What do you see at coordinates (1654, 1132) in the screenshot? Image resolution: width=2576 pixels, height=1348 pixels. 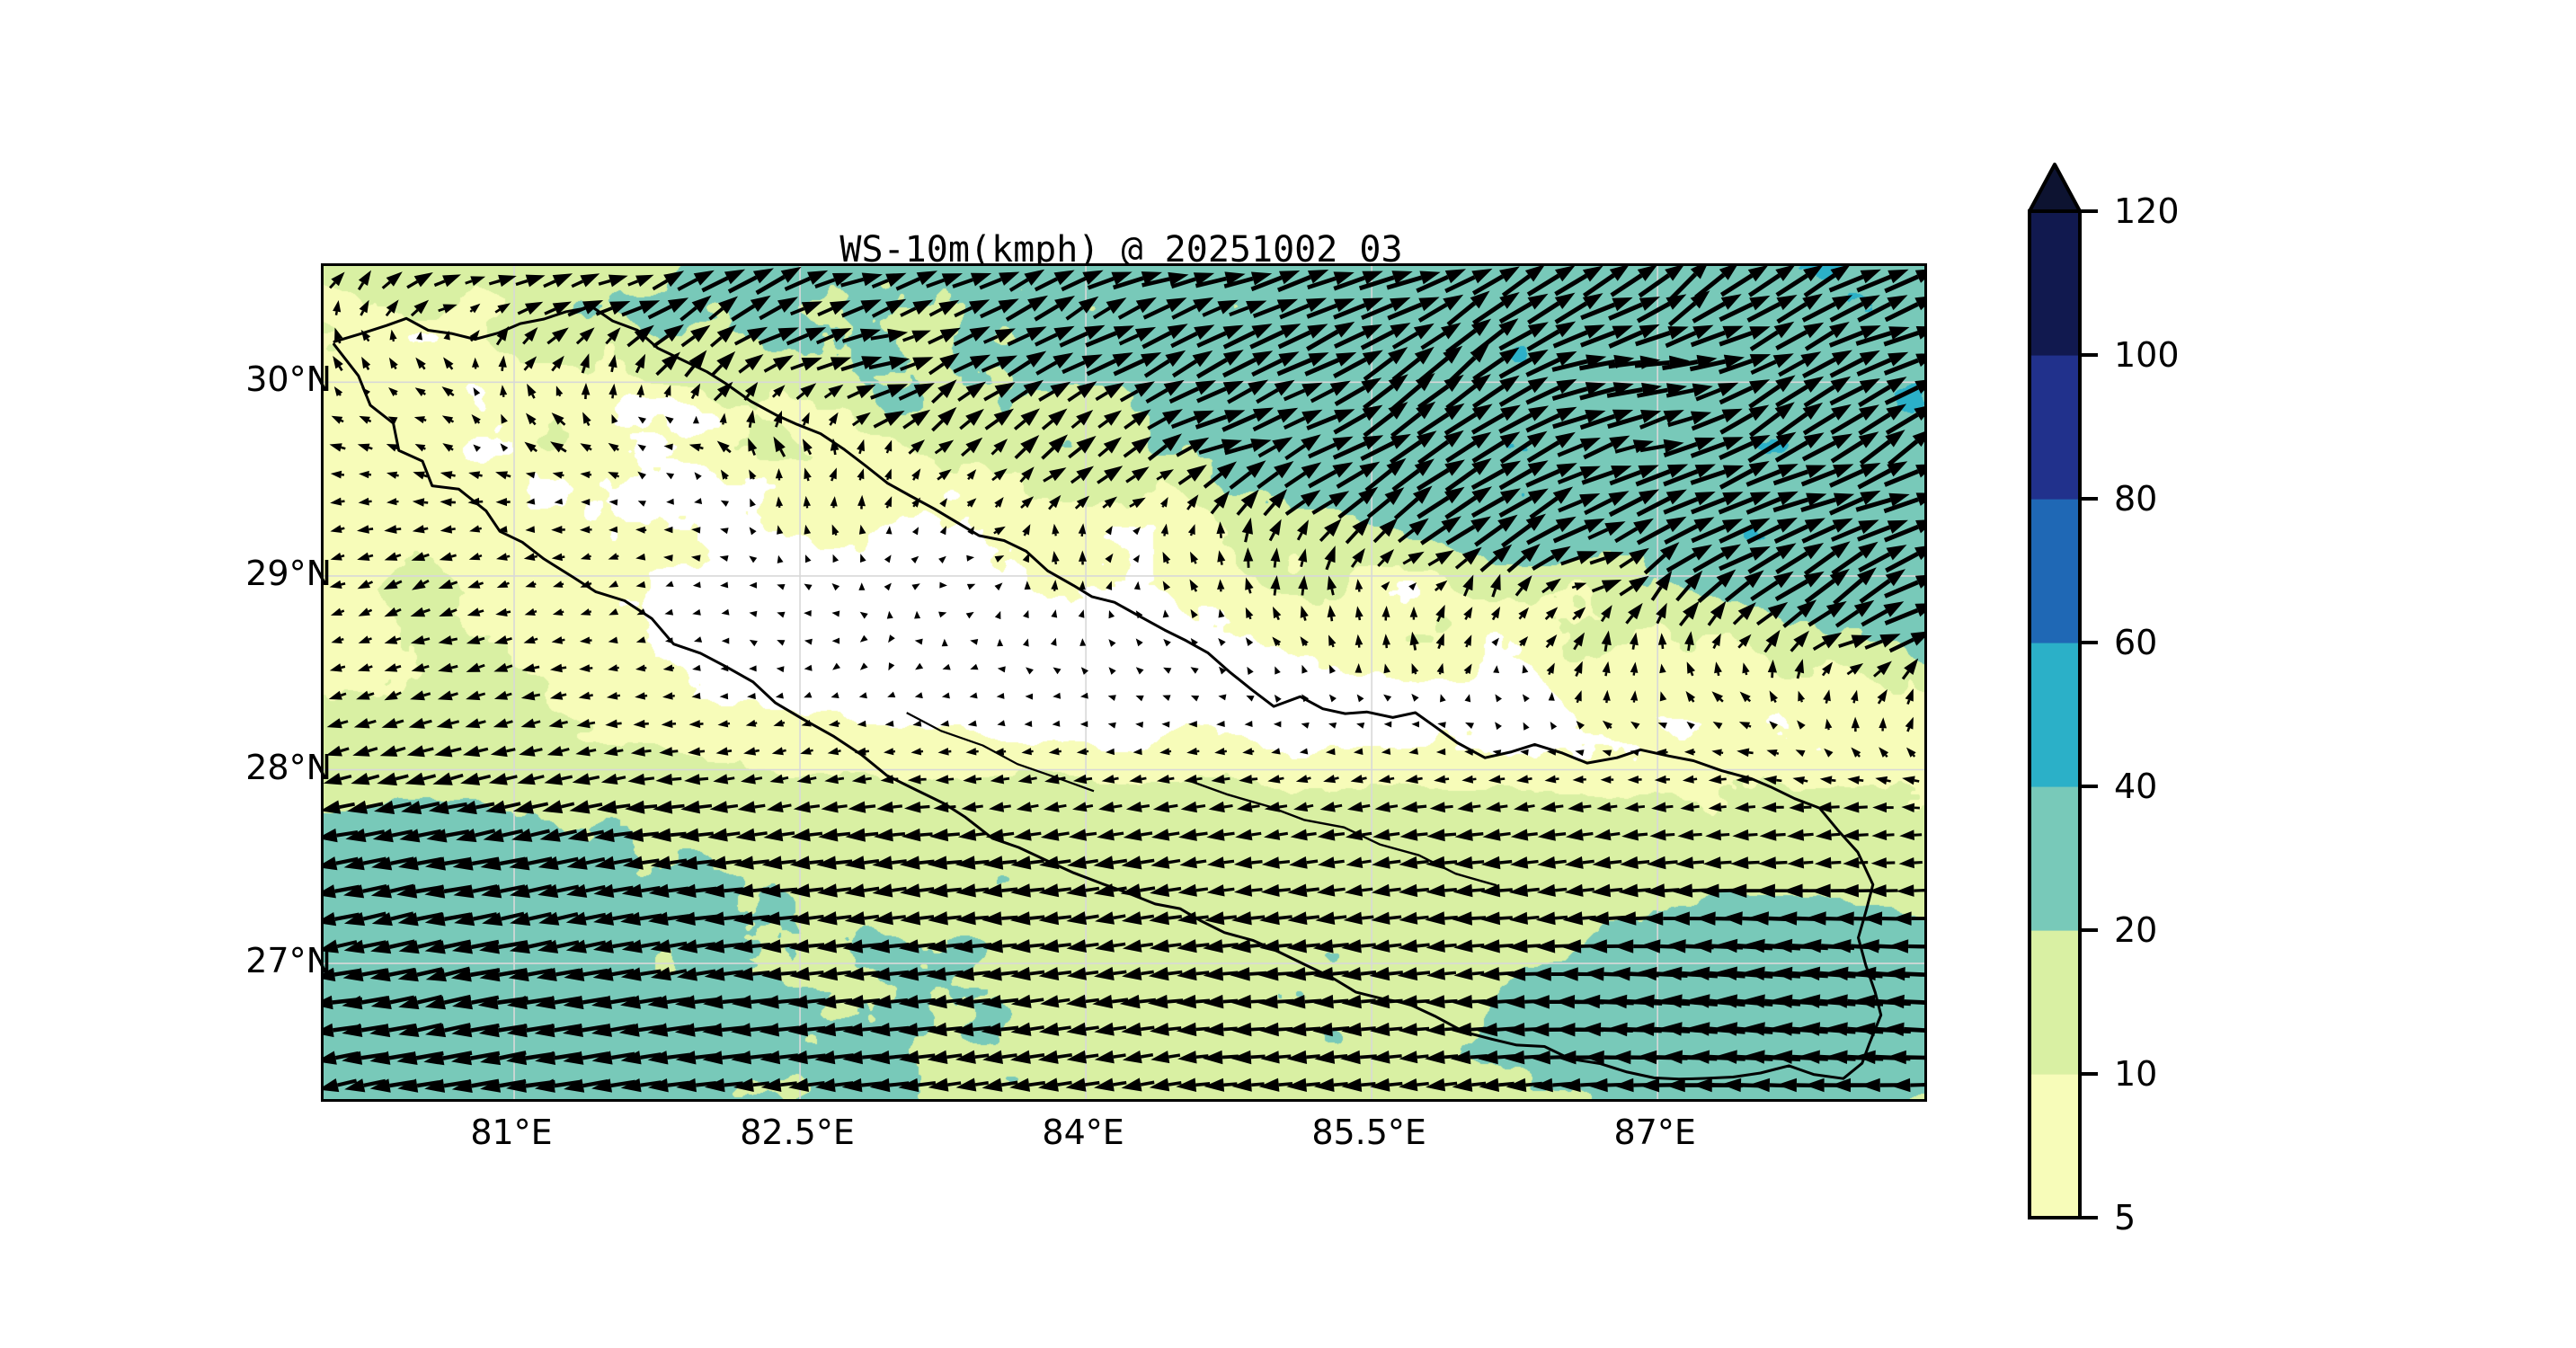 I see `x-tick-label-4: 87°E` at bounding box center [1654, 1132].